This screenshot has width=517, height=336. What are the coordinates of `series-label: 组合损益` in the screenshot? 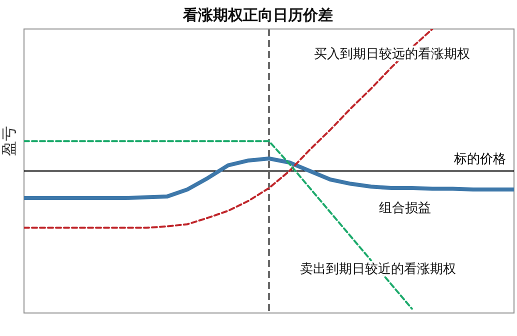 It's located at (405, 208).